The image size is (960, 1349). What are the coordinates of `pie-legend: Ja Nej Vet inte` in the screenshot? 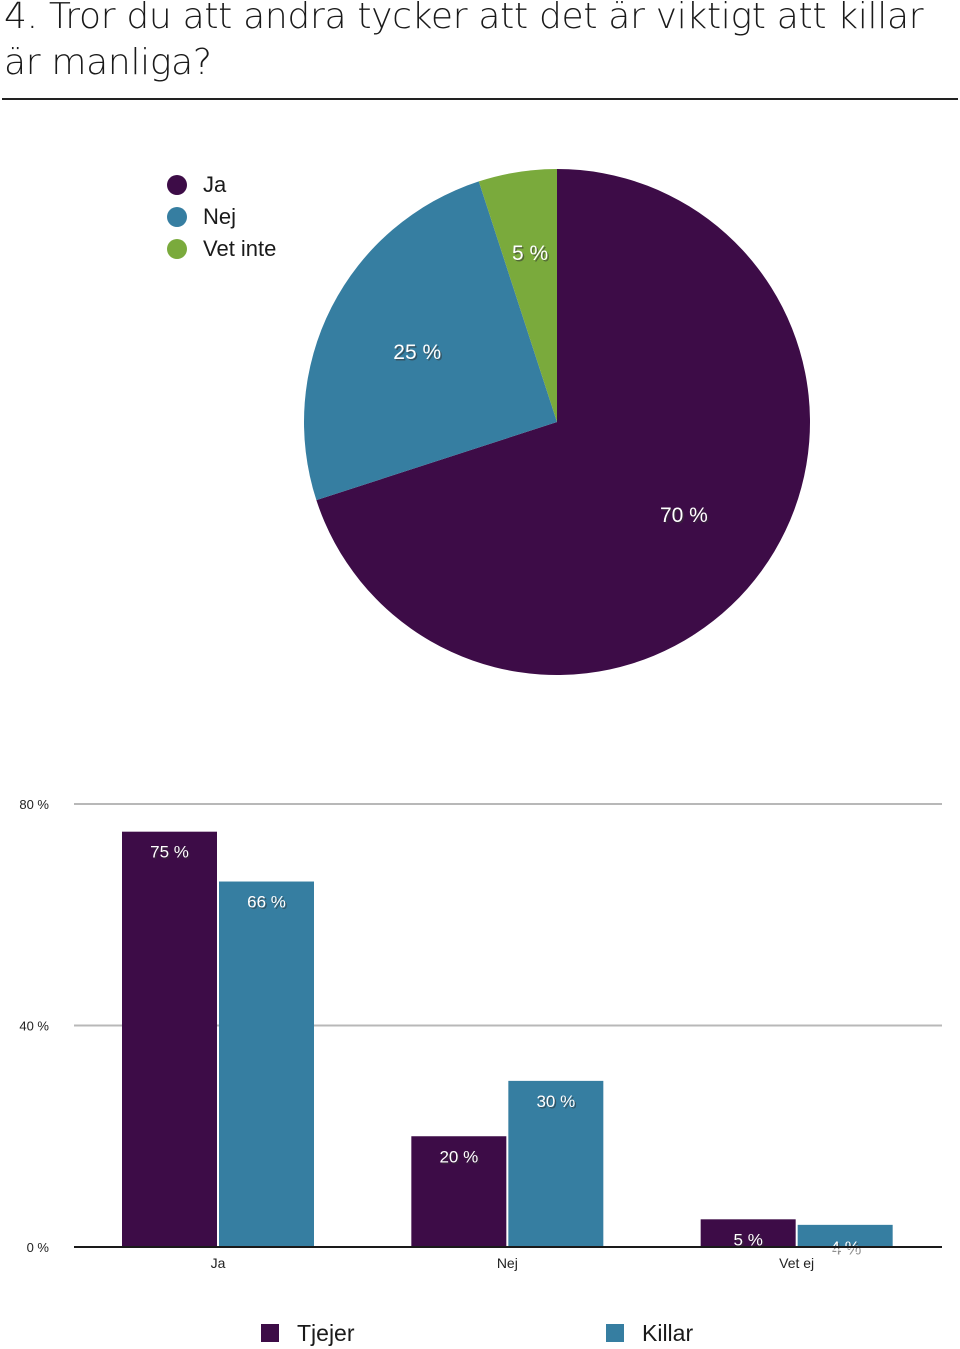 It's located at (221, 216).